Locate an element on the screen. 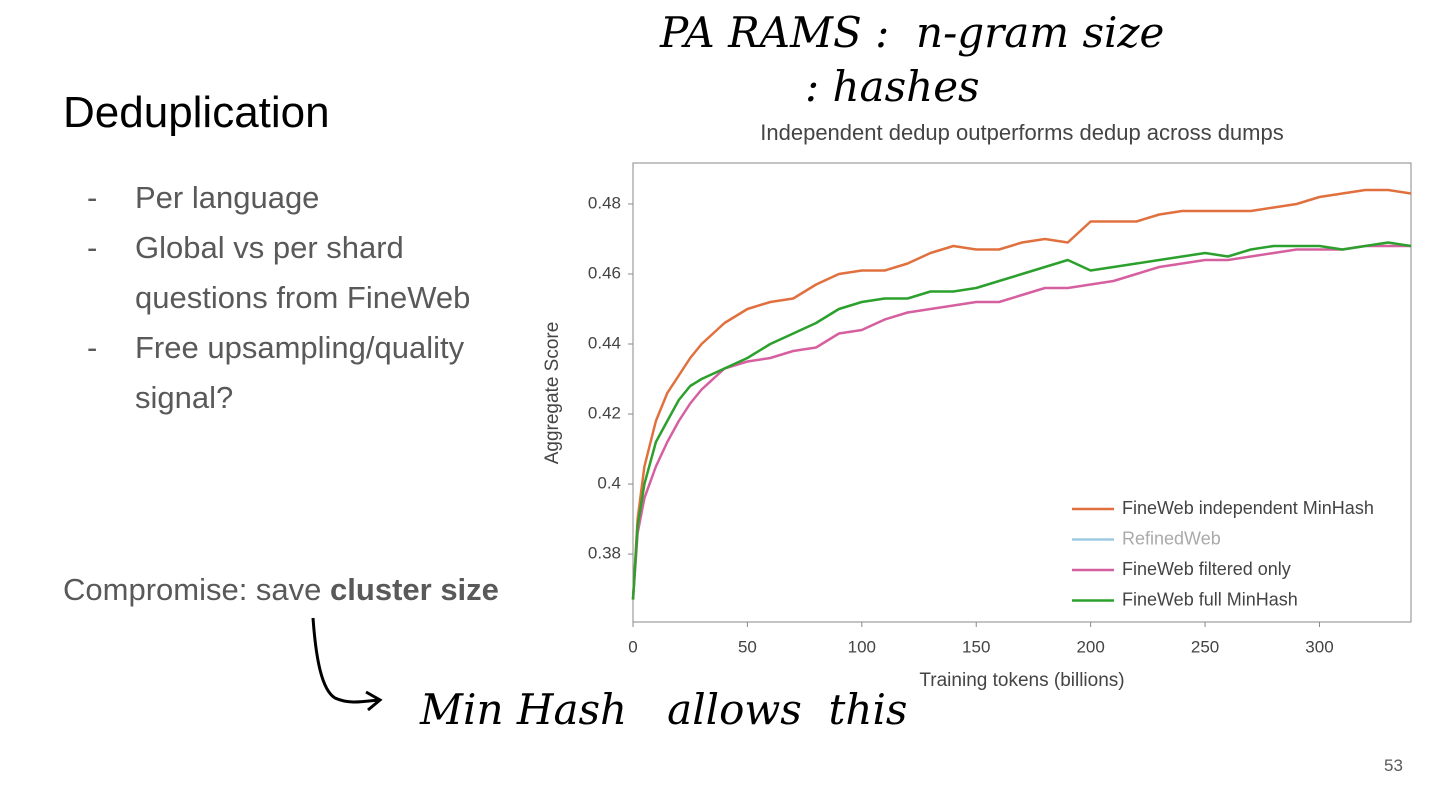  compromise-plain: Compromise: save is located at coordinates (192, 589).